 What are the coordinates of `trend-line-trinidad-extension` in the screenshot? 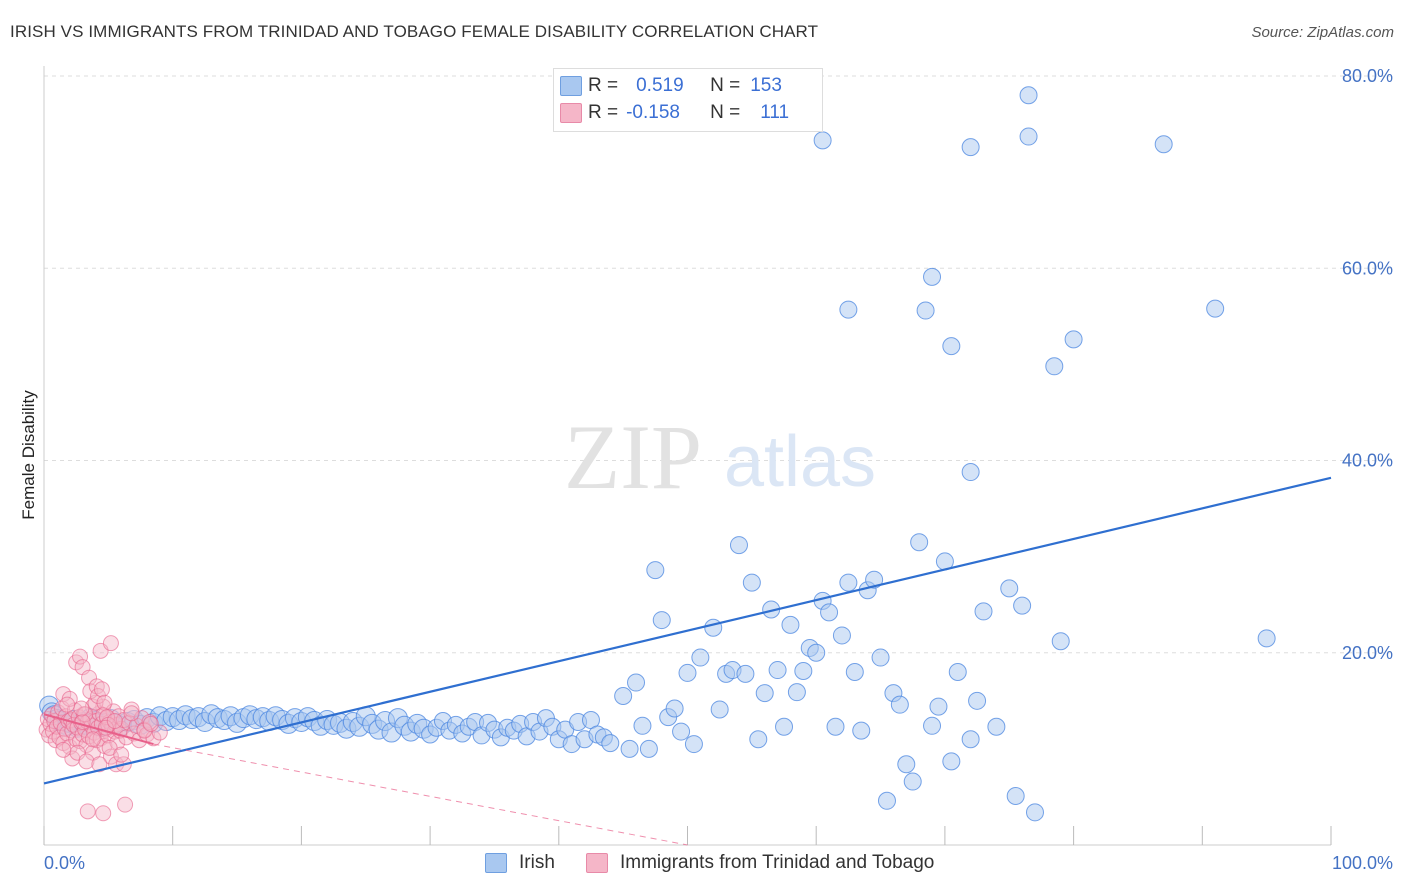 It's located at (420, 794).